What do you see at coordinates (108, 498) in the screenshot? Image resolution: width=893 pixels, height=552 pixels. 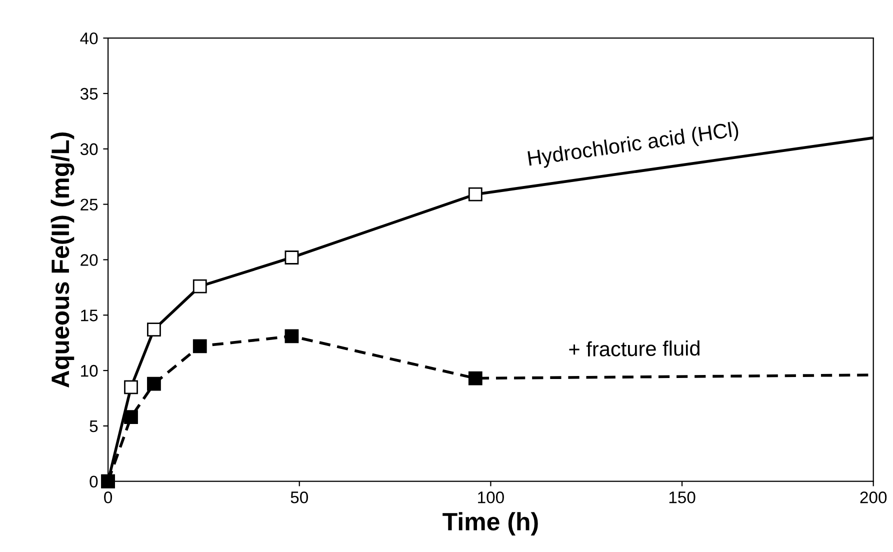 I see `x-tick-label: 0` at bounding box center [108, 498].